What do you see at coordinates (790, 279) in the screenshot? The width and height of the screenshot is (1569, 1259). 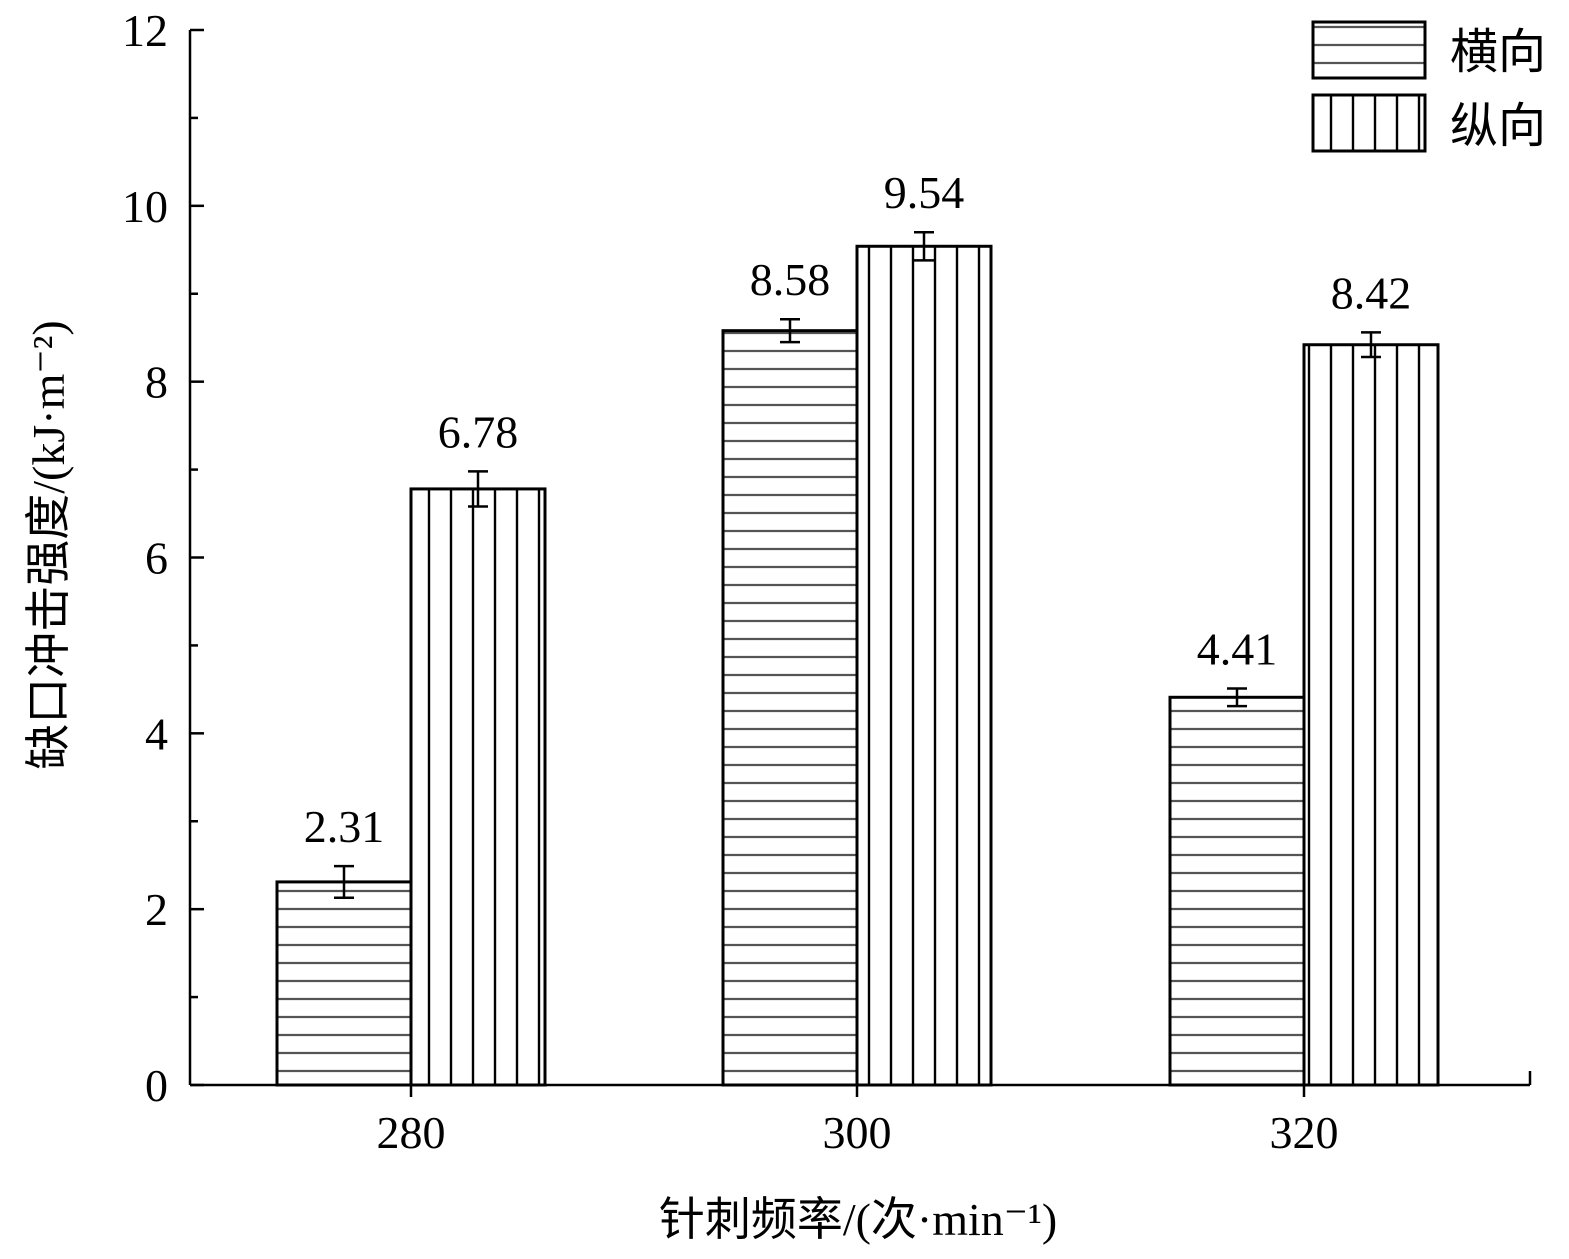 I see `data-label-horizontal: 8.58` at bounding box center [790, 279].